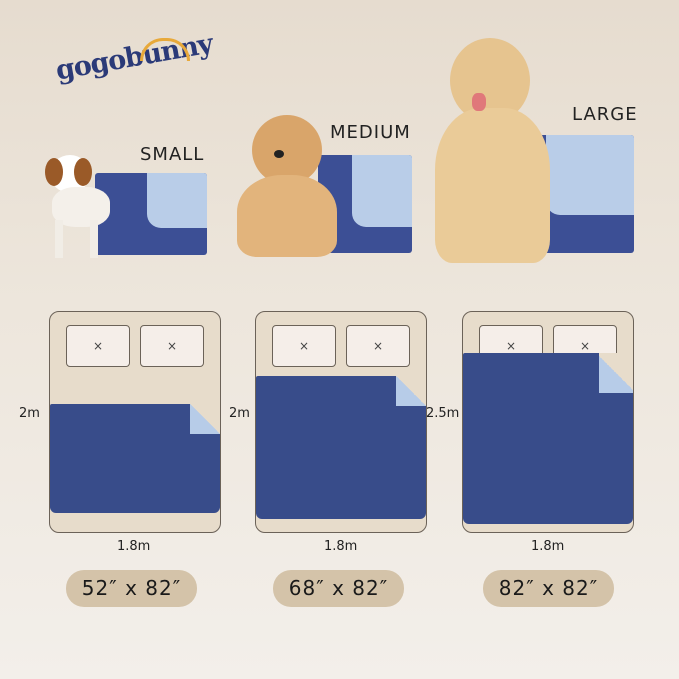  I want to click on dimension-badge-small: 52″ x 82″, so click(131, 588).